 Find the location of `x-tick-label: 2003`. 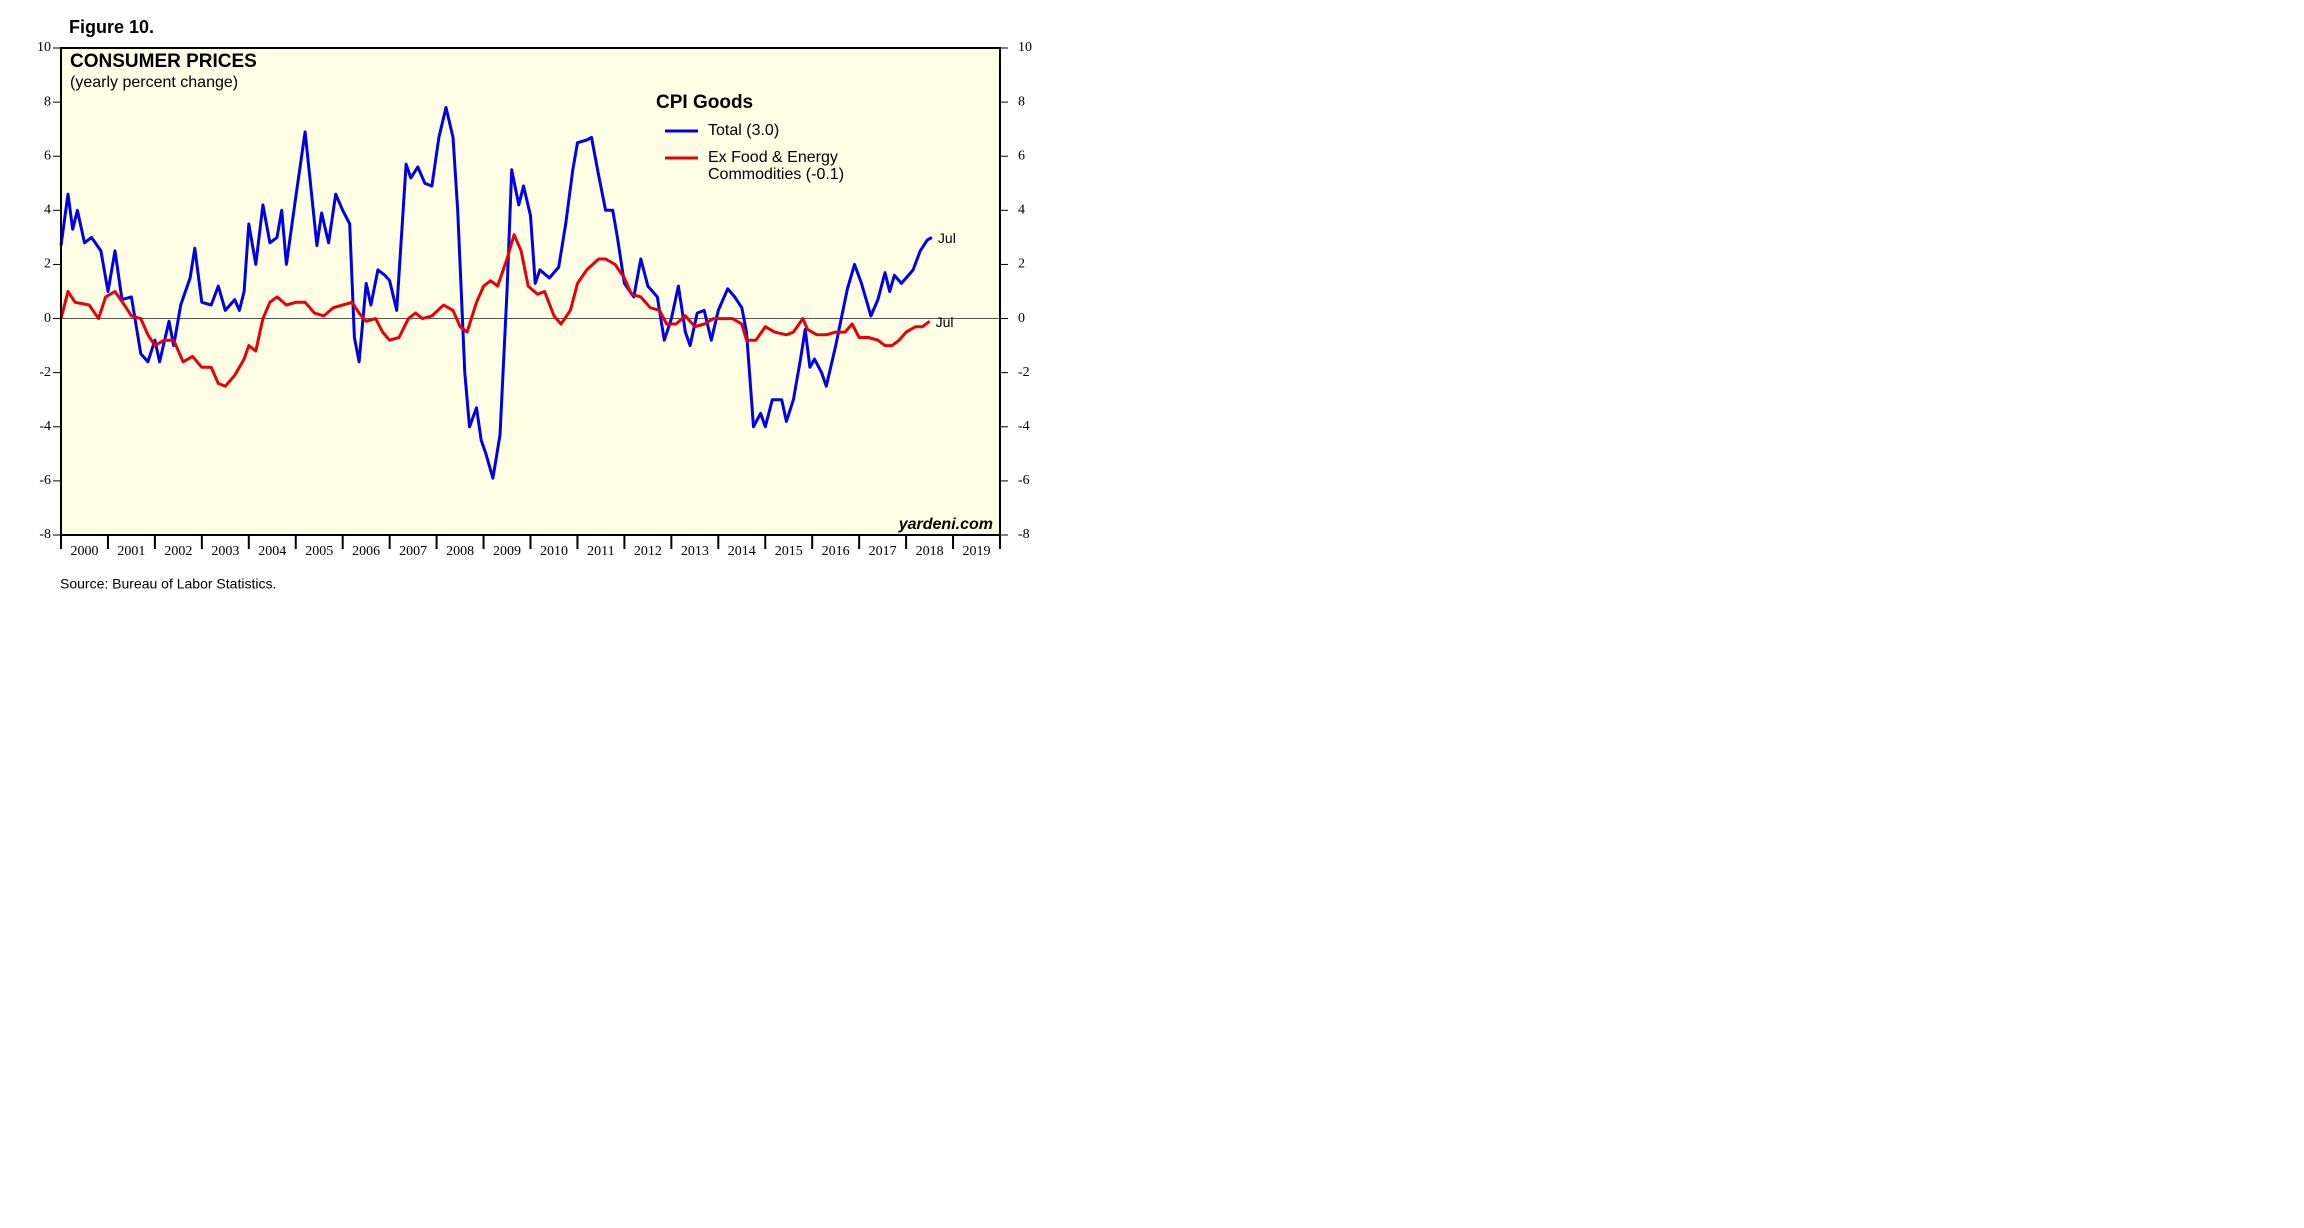

x-tick-label: 2003 is located at coordinates (225, 551).